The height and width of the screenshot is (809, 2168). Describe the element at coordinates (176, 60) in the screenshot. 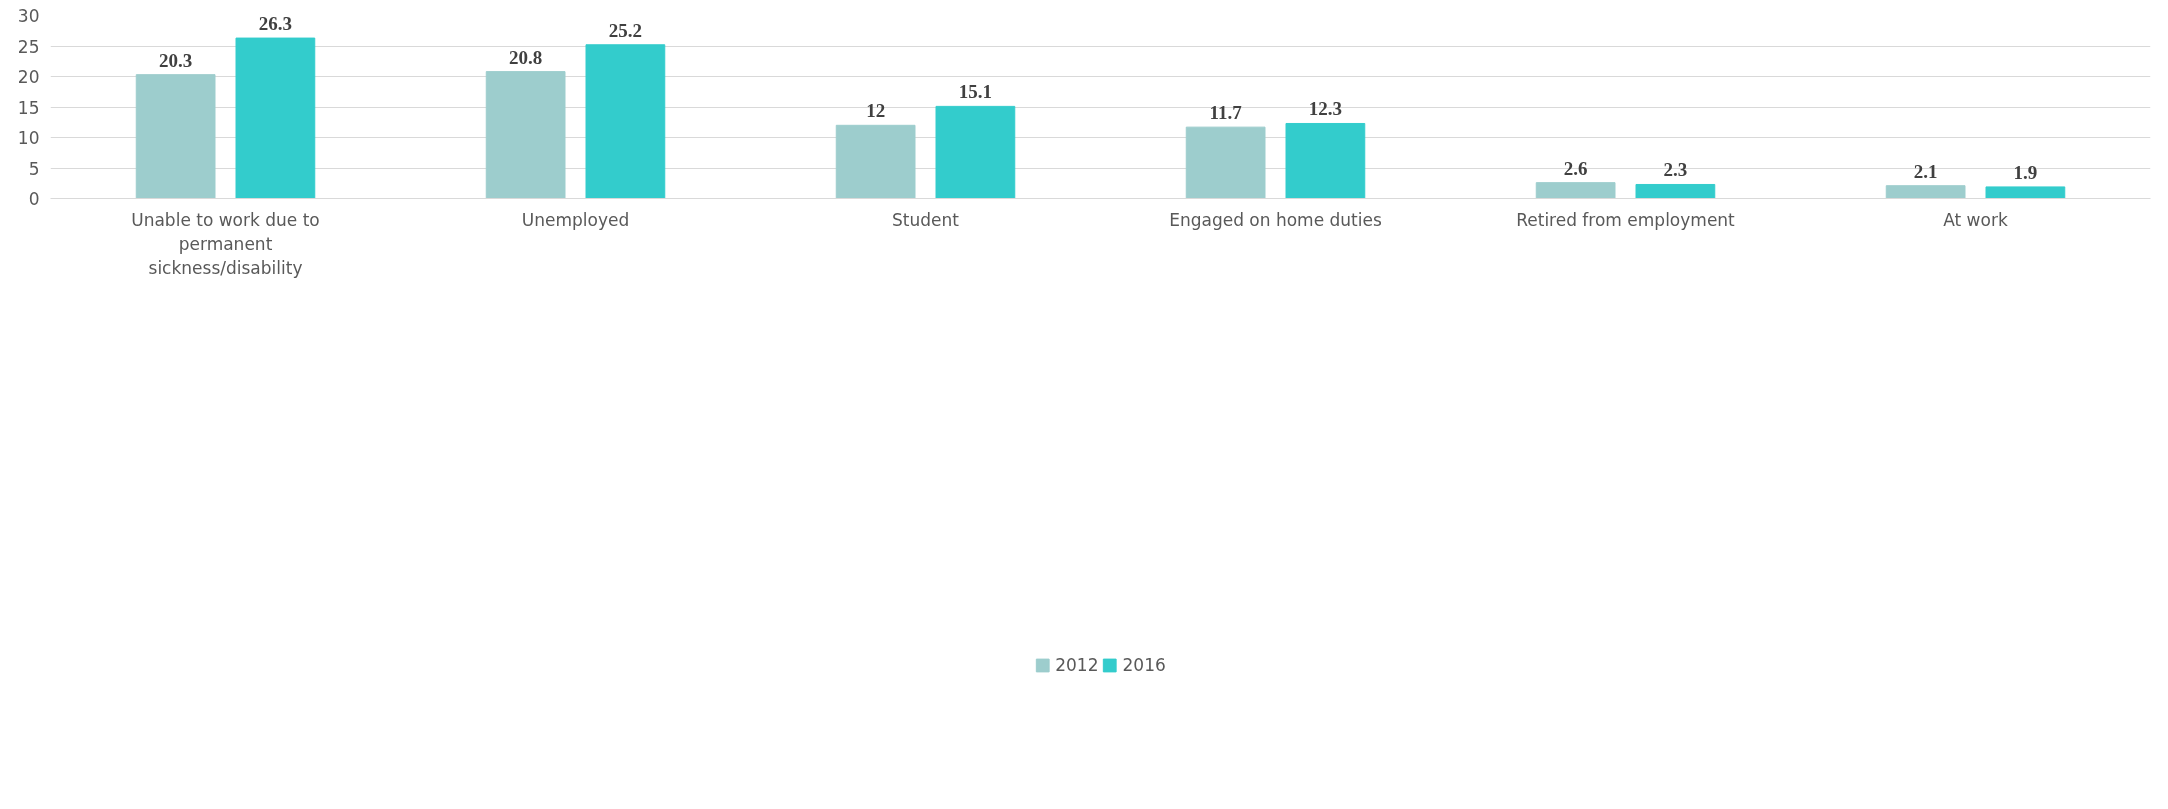

I see `data-label: 20.3` at that location.